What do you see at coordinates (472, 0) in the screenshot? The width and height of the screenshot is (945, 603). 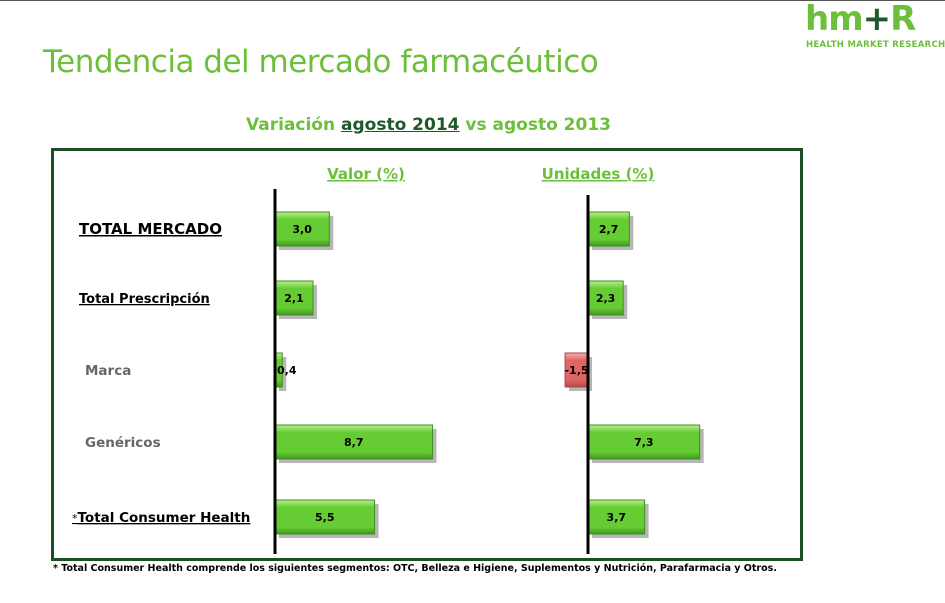 I see `top-rule` at bounding box center [472, 0].